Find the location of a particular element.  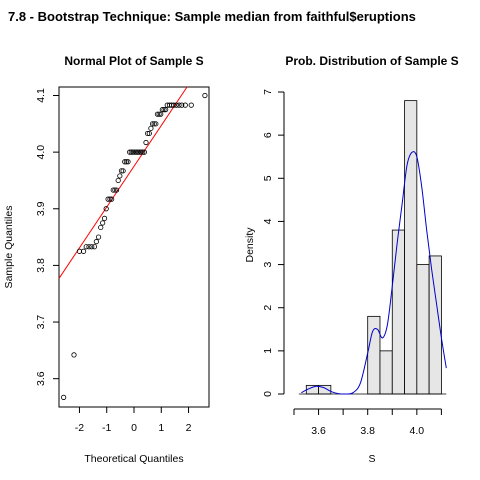

qq-line is located at coordinates (123, 182).